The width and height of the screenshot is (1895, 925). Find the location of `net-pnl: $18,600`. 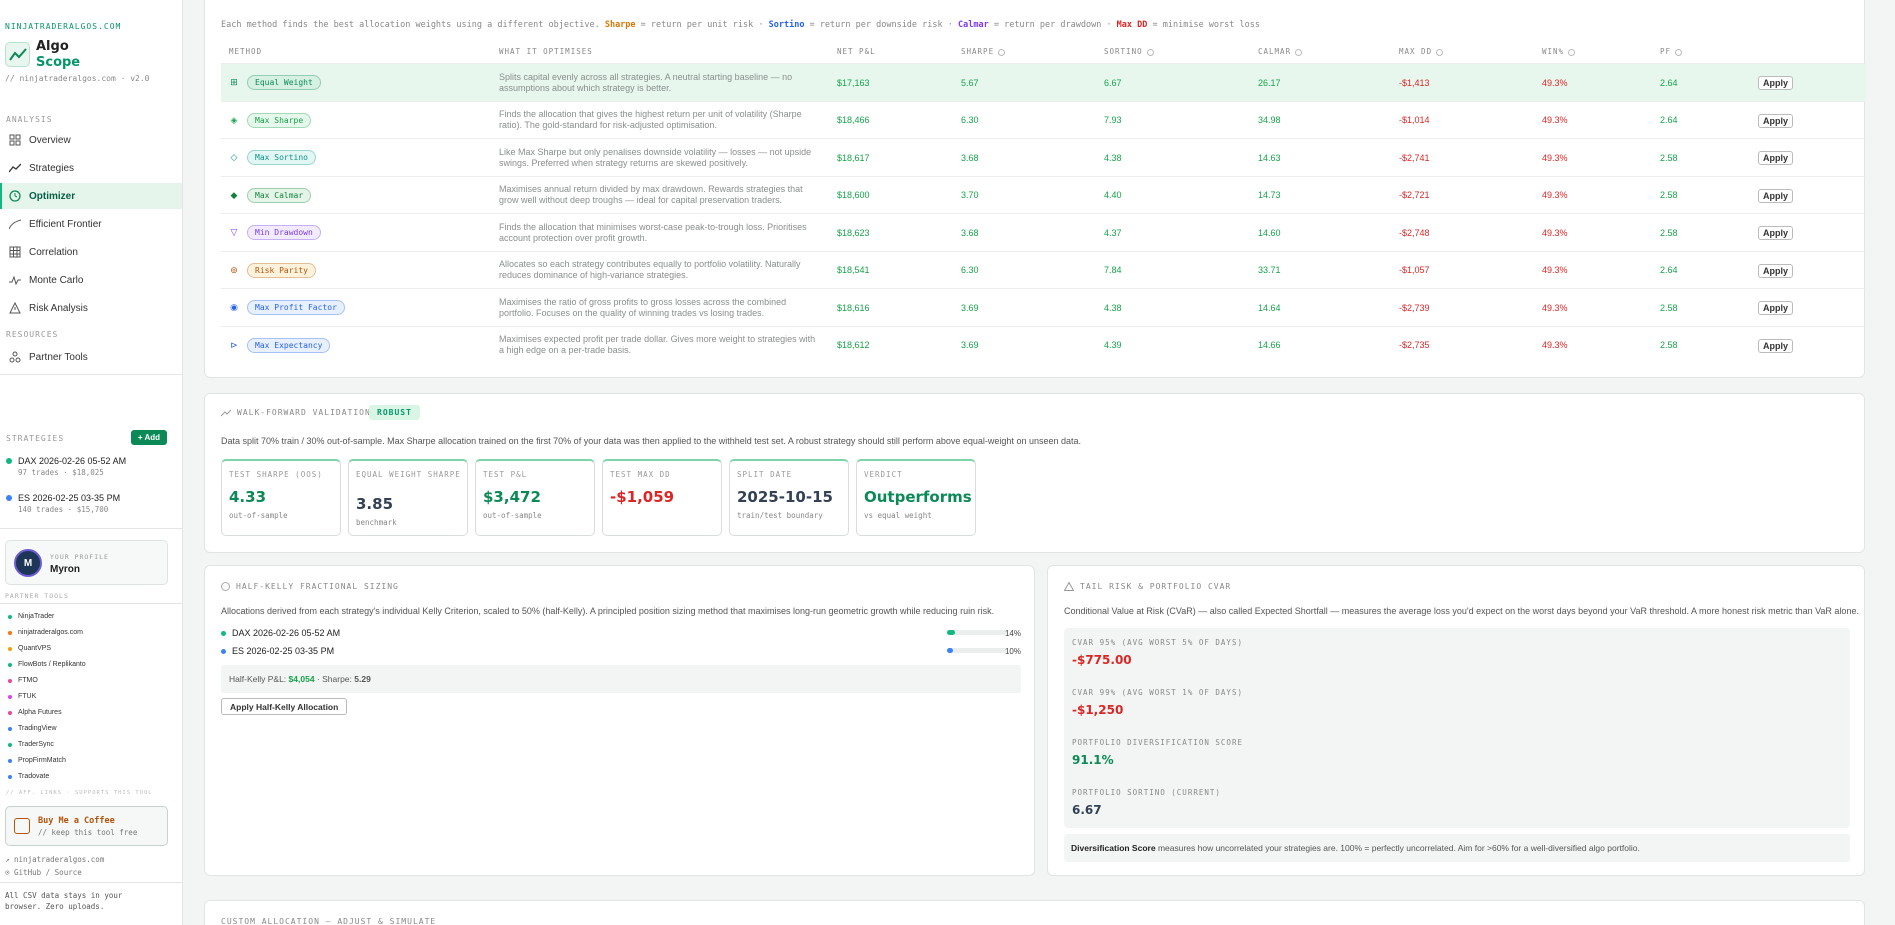

net-pnl: $18,600 is located at coordinates (853, 195).